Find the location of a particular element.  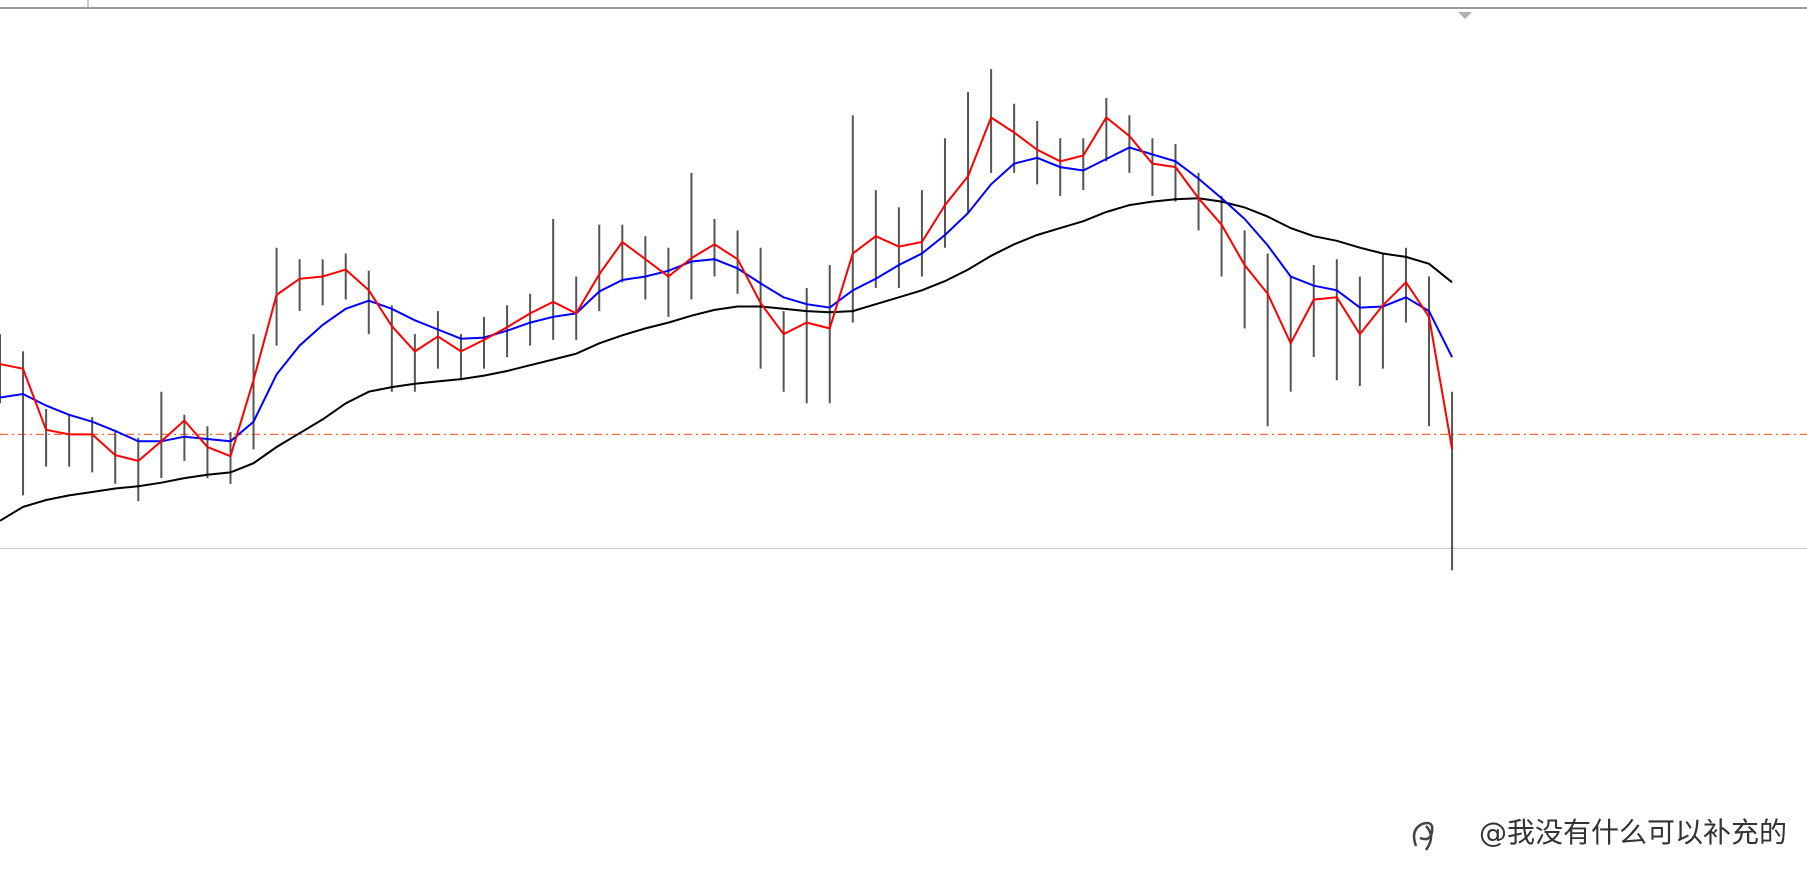

watermark-icon is located at coordinates (1423, 836).